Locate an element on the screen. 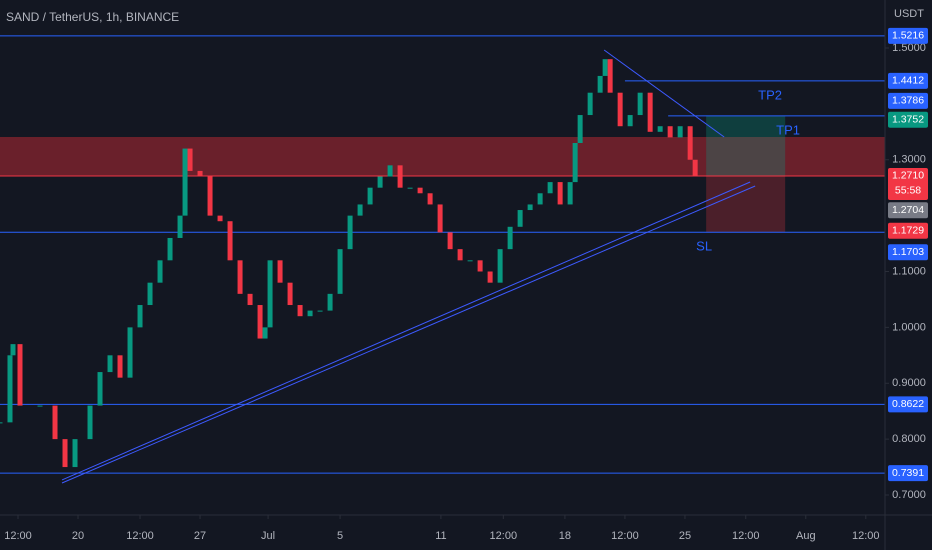 The width and height of the screenshot is (932, 550). annotation: TP1 is located at coordinates (788, 129).